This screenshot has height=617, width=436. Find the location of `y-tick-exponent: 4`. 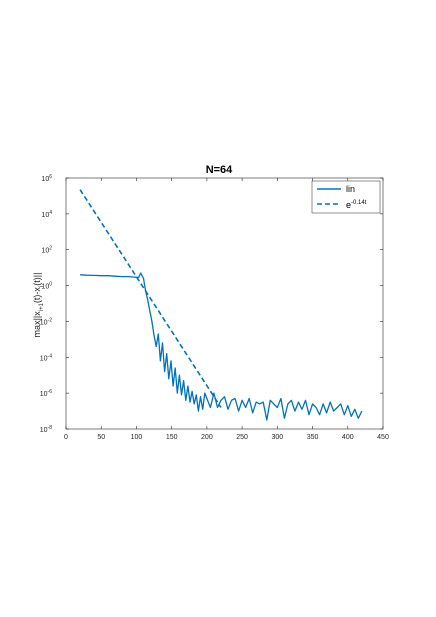

y-tick-exponent: 4 is located at coordinates (50, 213).